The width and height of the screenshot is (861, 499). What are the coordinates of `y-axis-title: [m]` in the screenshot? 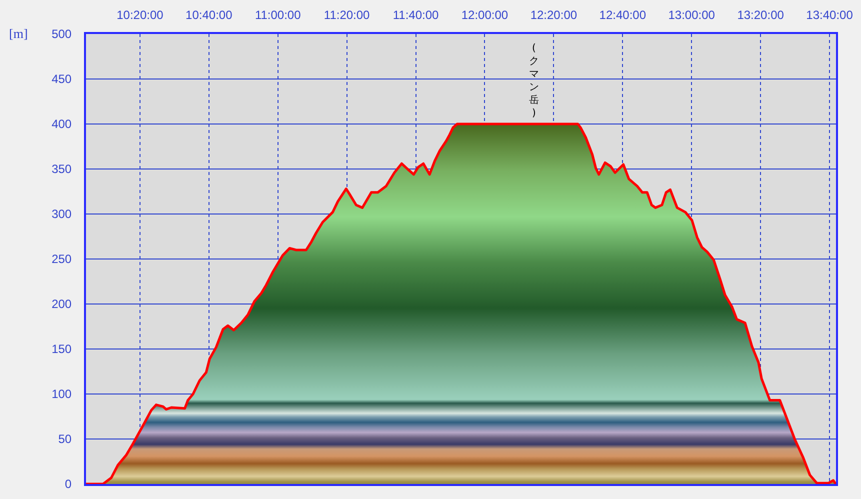 It's located at (18, 33).